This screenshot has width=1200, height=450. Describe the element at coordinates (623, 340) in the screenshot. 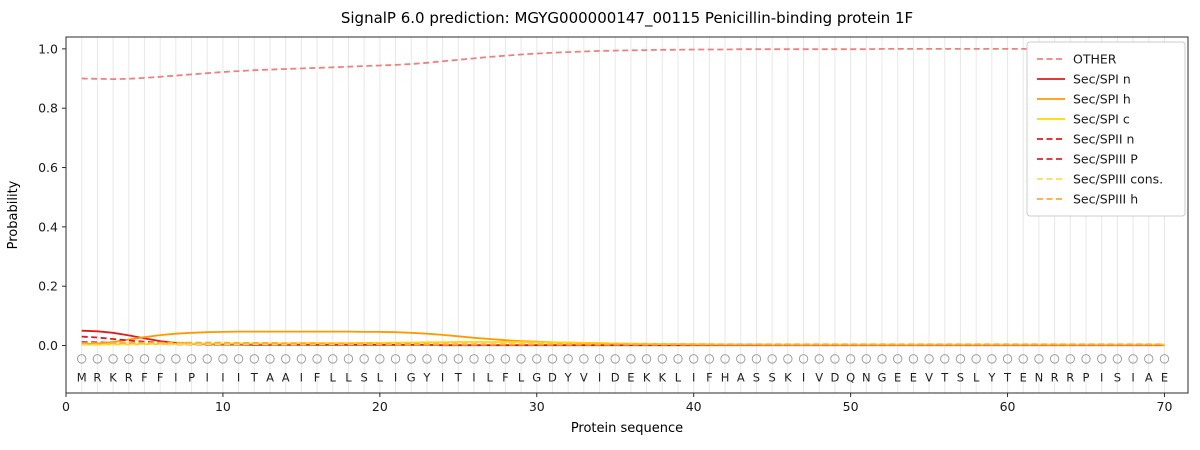

I see `series-line-sec-spii-n` at that location.